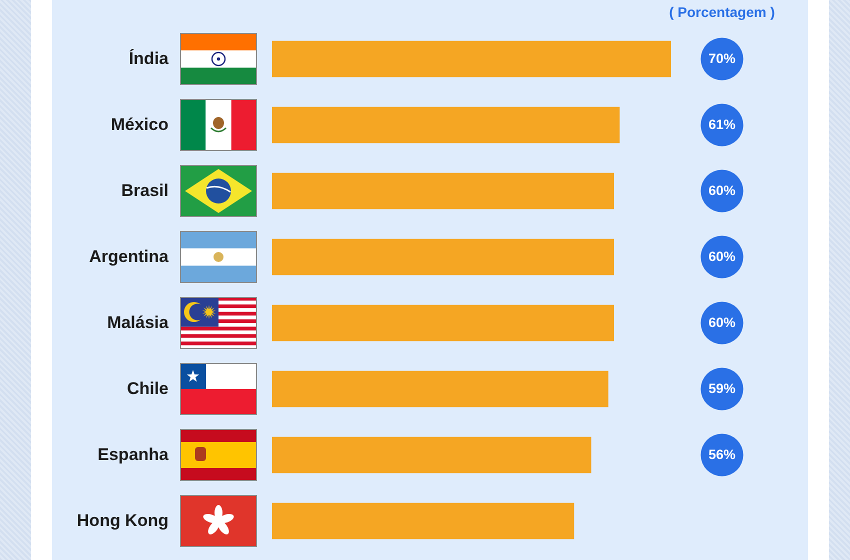 Image resolution: width=850 pixels, height=560 pixels. Describe the element at coordinates (129, 256) in the screenshot. I see `y-tick-label: Argentina` at that location.